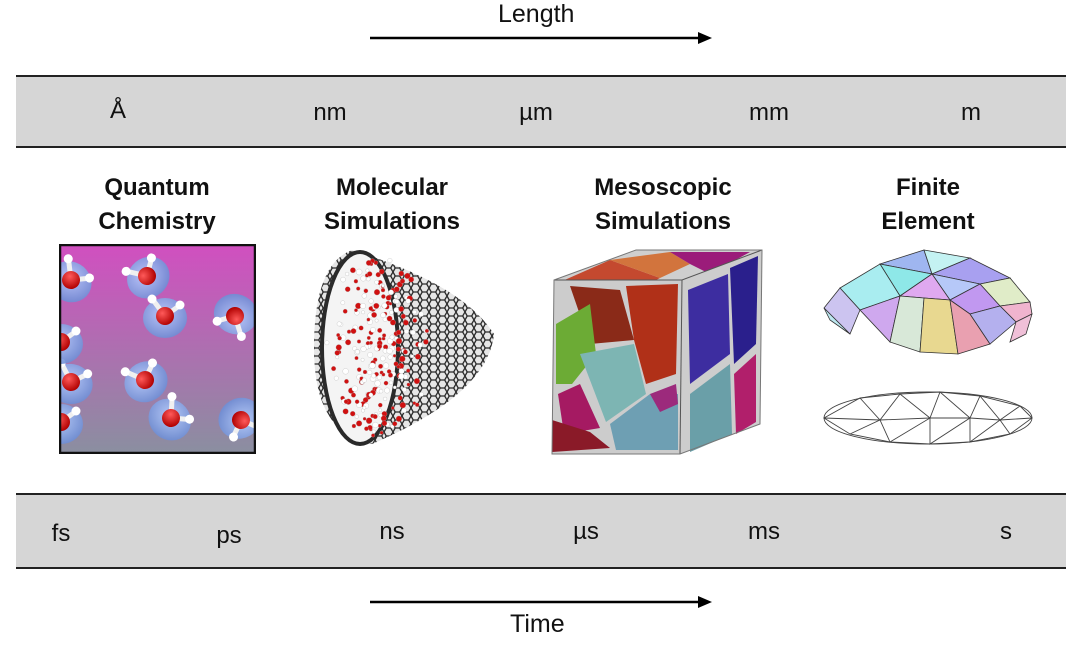  Describe the element at coordinates (157, 204) in the screenshot. I see `method-quantum-chemistry-title: Quantum Chemistry` at that location.